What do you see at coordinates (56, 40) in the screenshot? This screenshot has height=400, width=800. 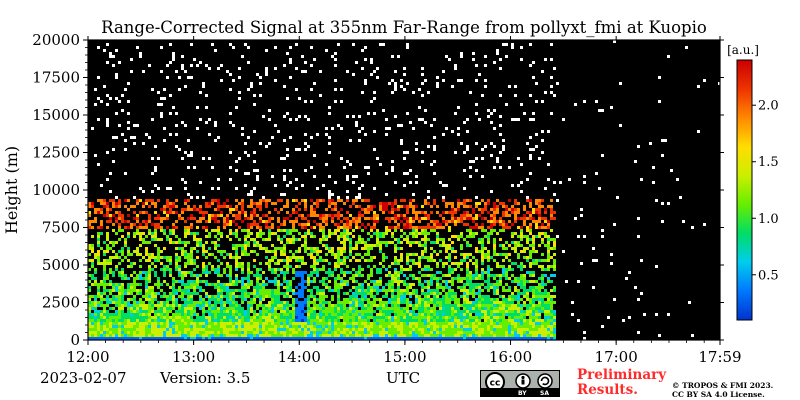 I see `y-tick-label: 20000` at bounding box center [56, 40].